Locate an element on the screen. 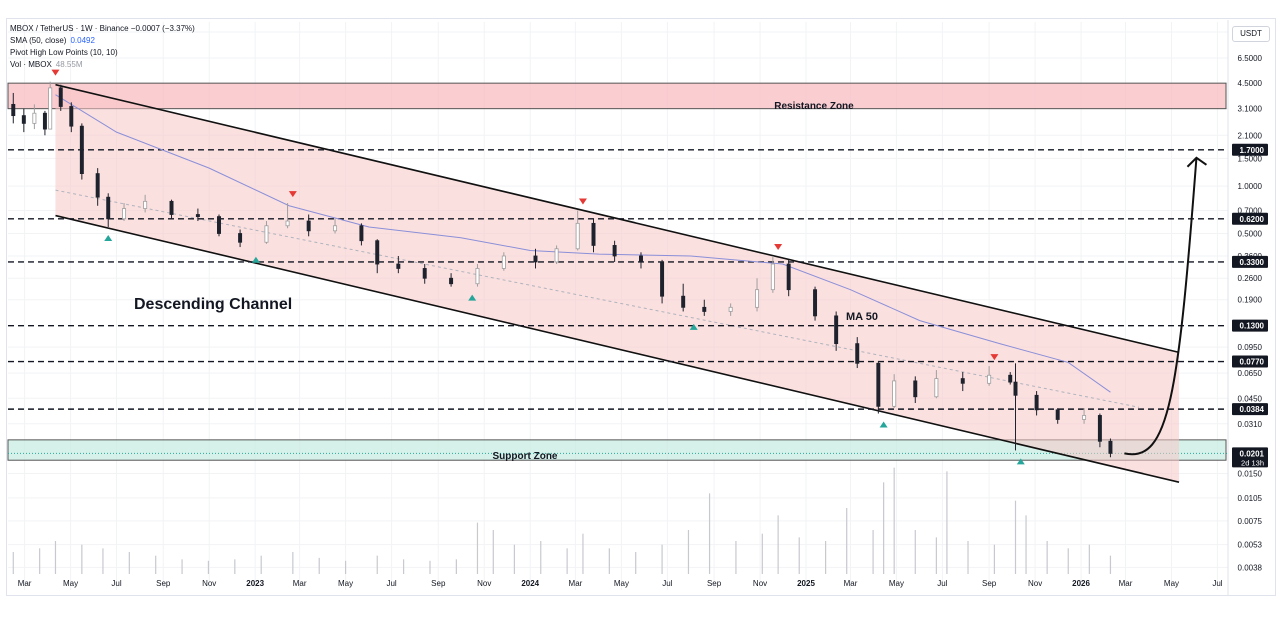 The image size is (1280, 636). x-tick-label: Mar is located at coordinates (576, 583).